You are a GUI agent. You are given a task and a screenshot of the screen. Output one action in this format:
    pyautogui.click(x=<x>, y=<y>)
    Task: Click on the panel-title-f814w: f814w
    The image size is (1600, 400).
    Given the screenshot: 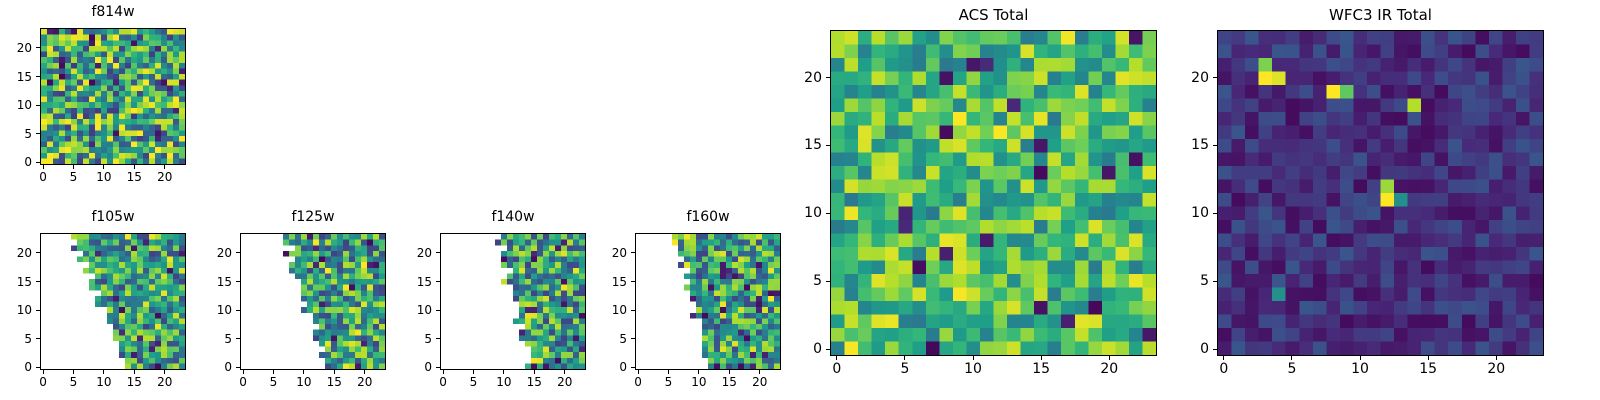 What is the action you would take?
    pyautogui.click(x=113, y=12)
    